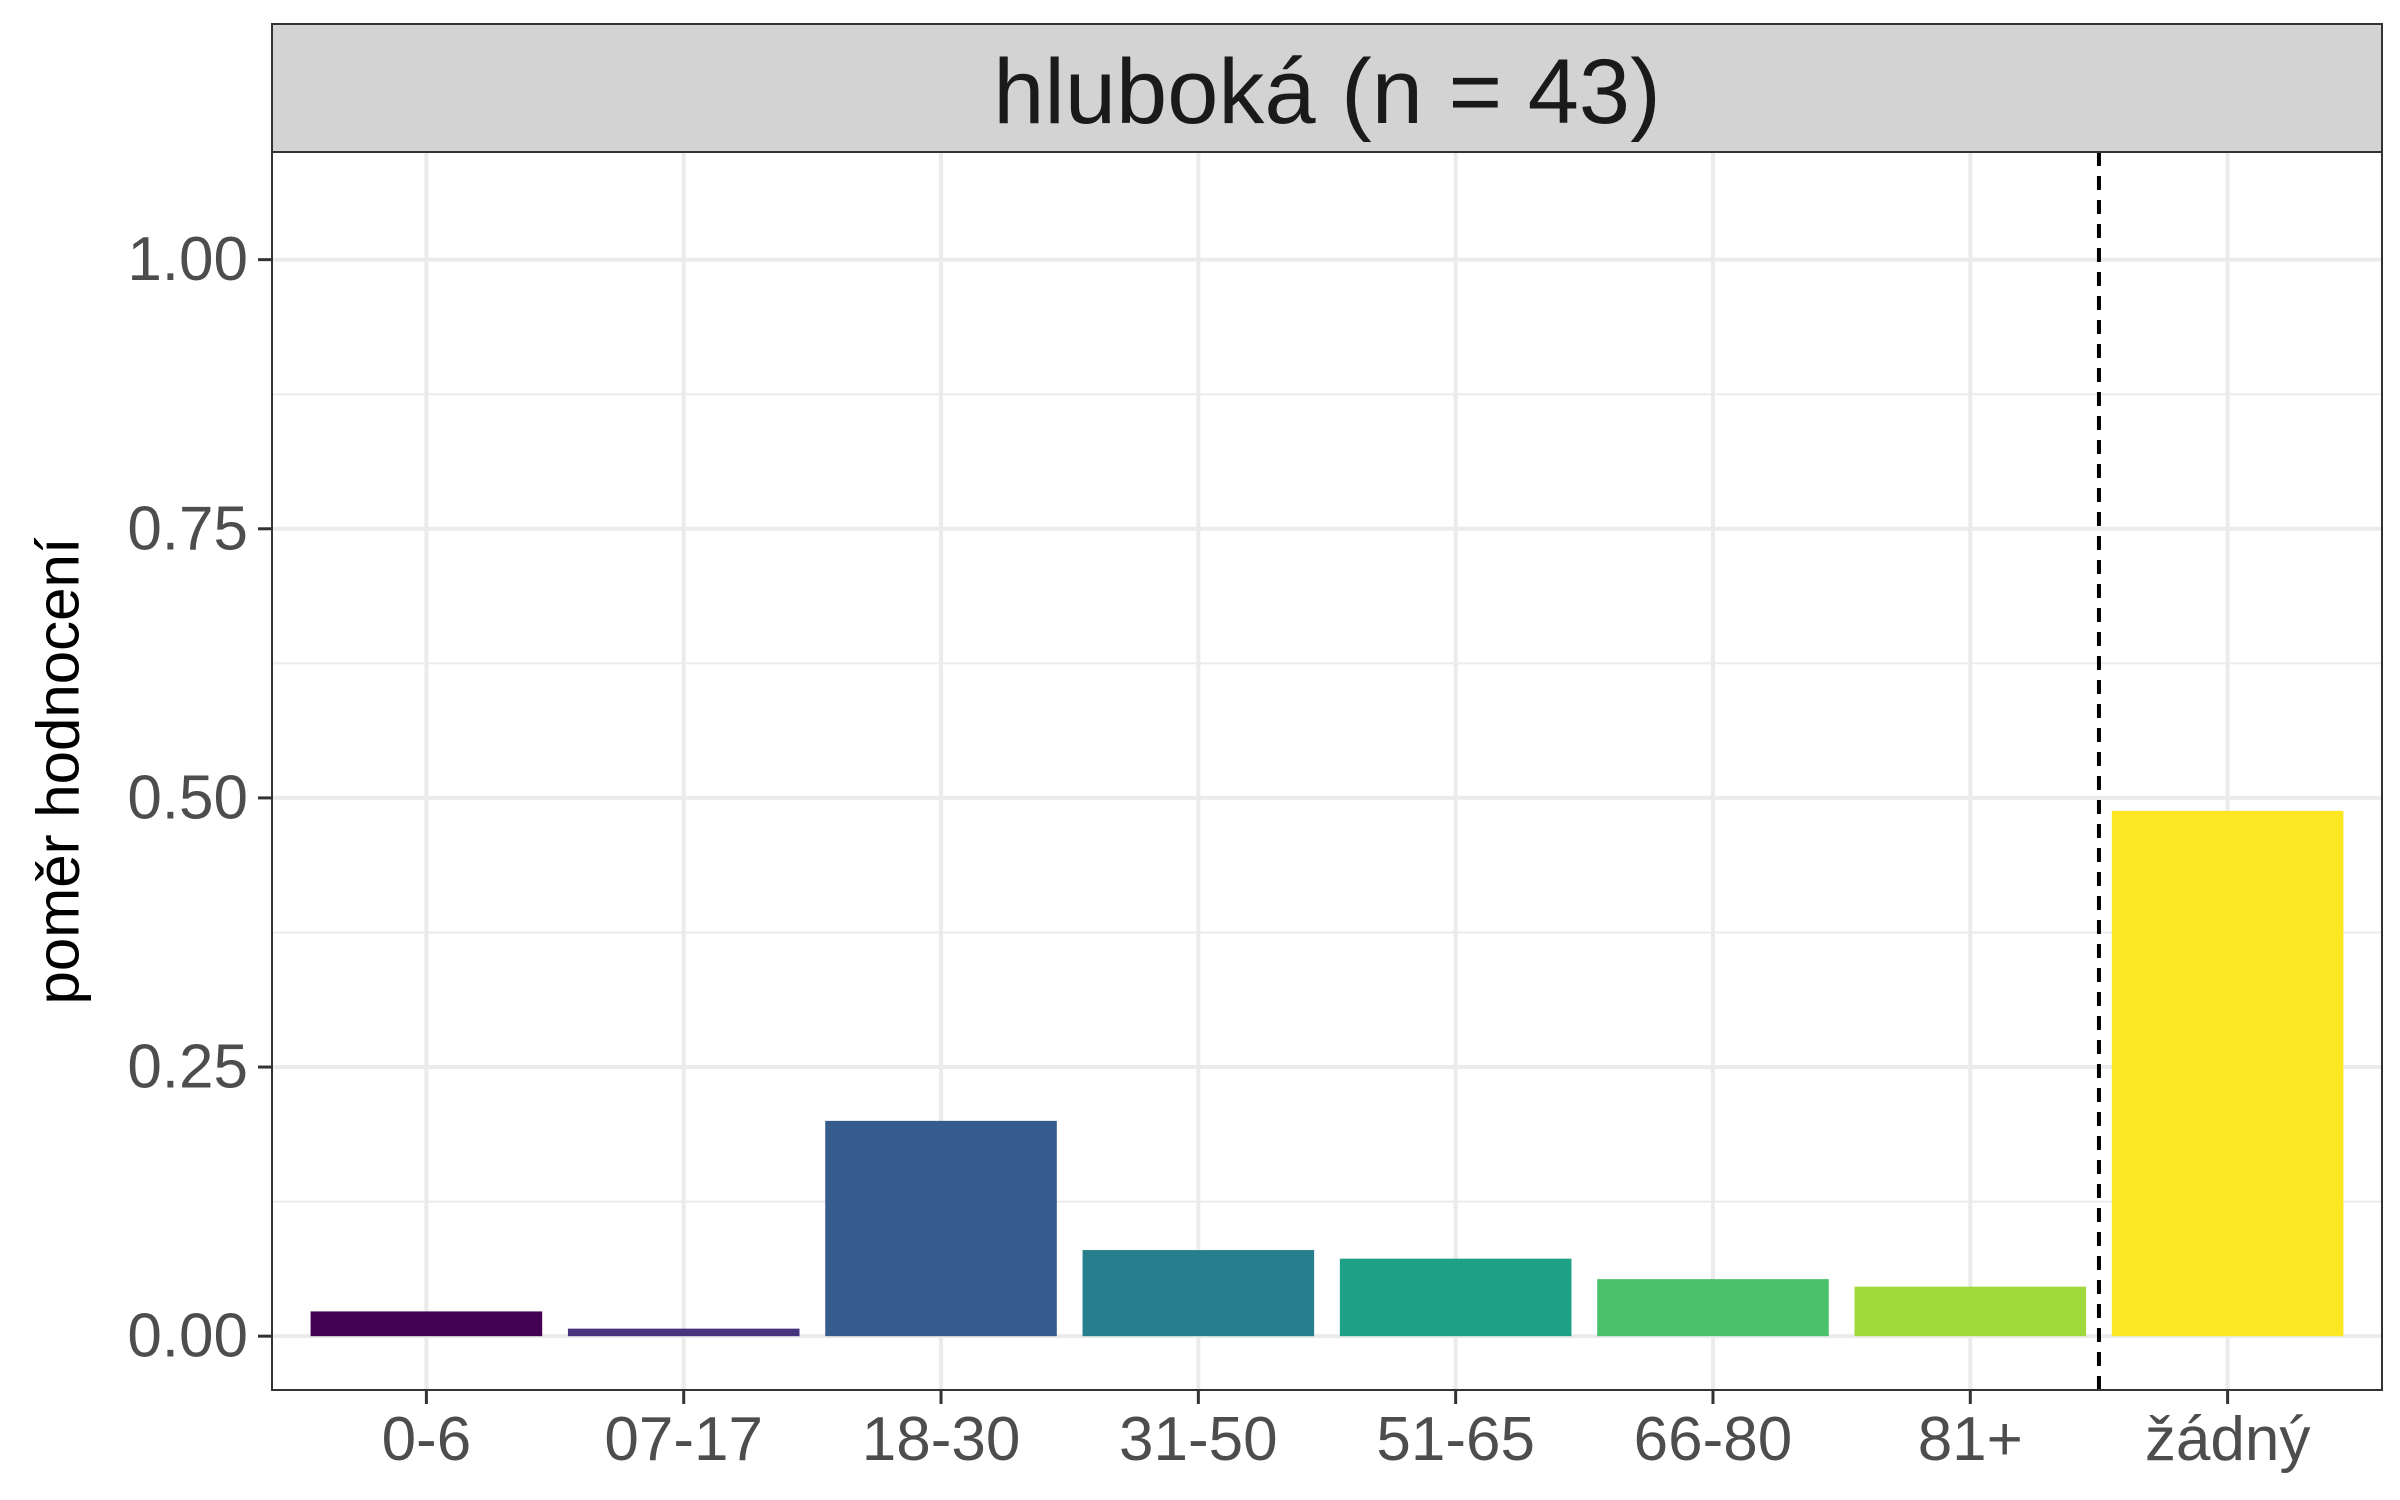 The width and height of the screenshot is (2400, 1500). I want to click on x-tick-label: 0-6, so click(427, 1439).